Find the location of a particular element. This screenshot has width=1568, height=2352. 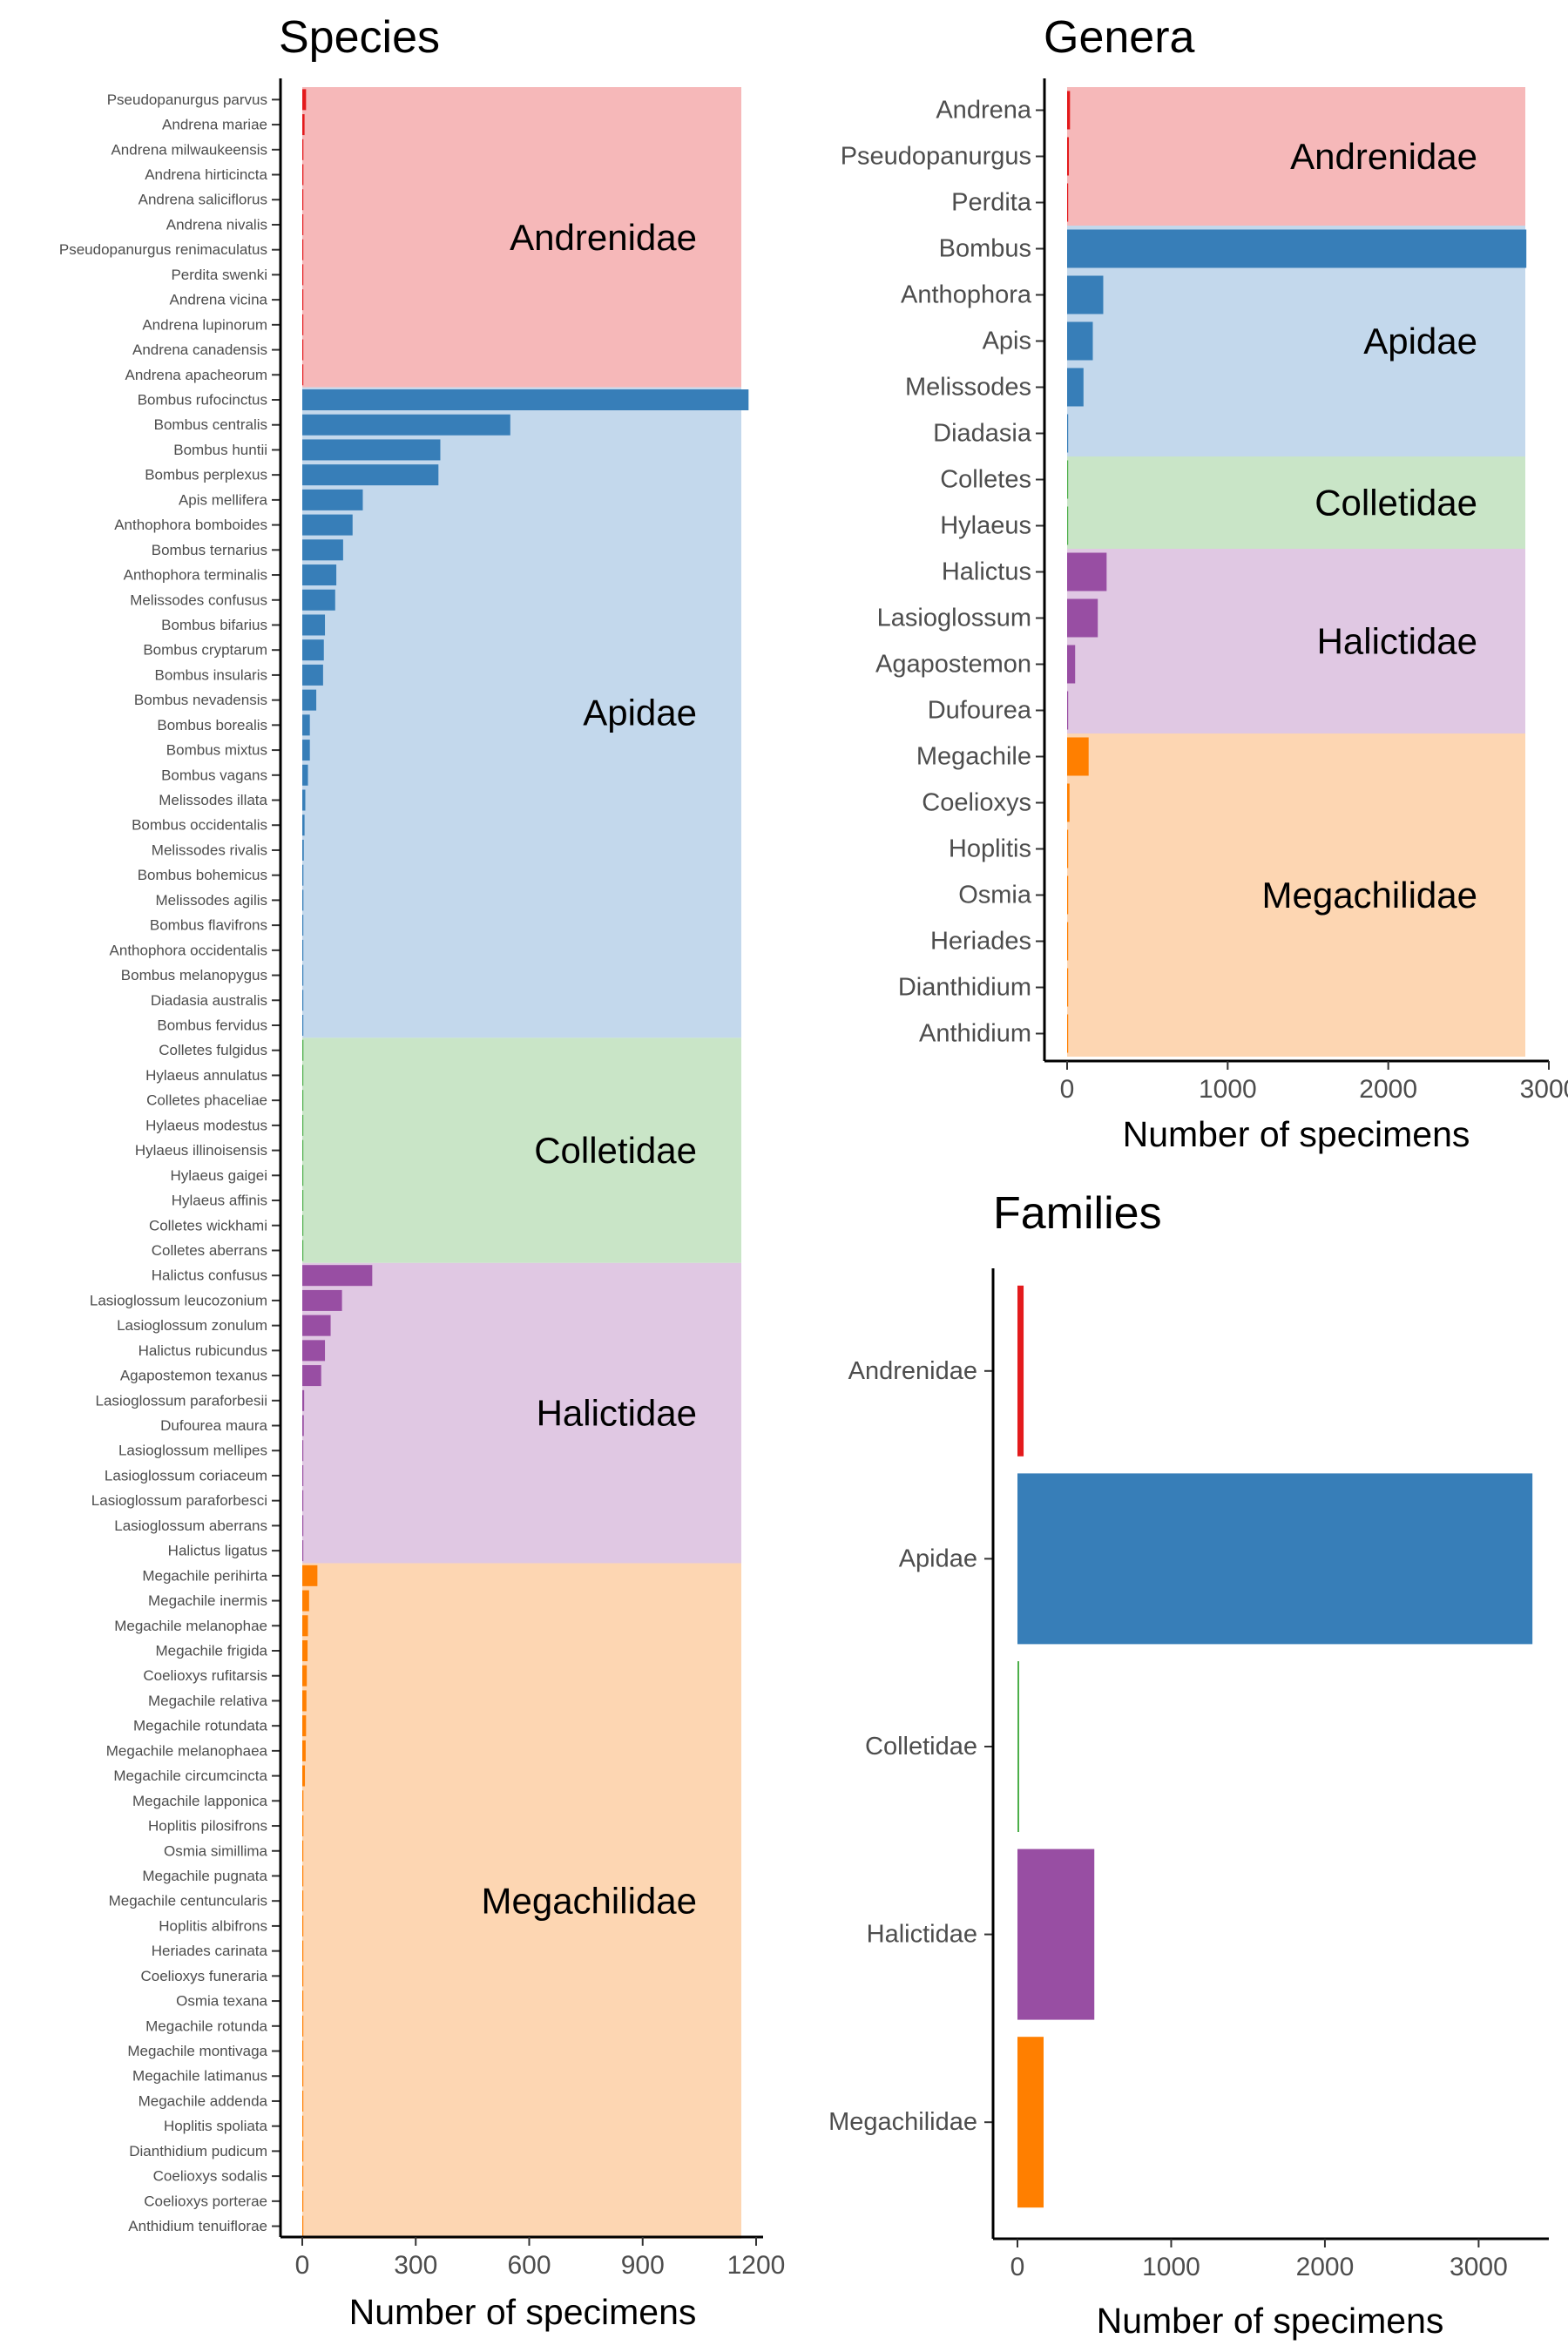

species-tick-label-coelioxys-rufitarsis: Coelioxys rufitarsis is located at coordinates (205, 1675).